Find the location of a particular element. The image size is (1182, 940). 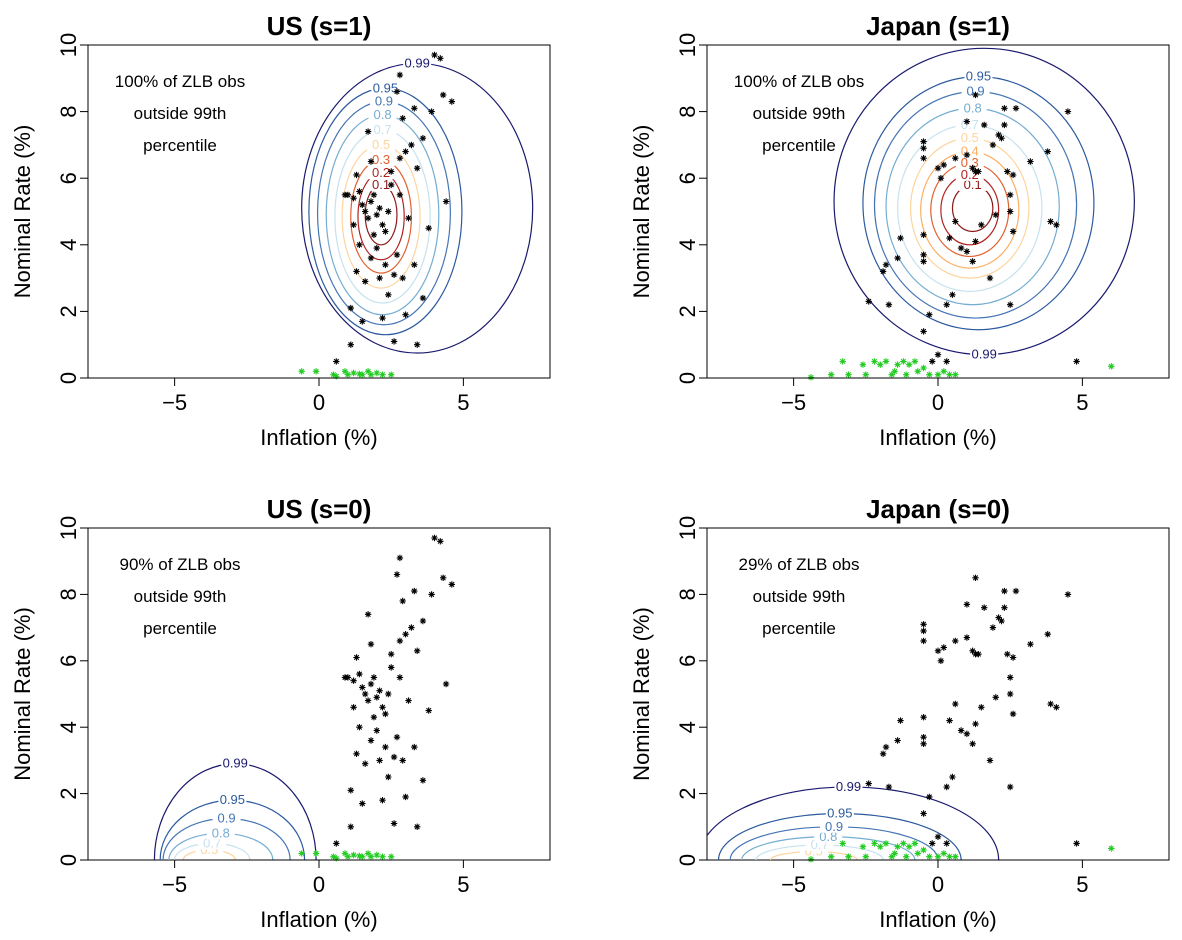

contour-label: 0.9 is located at coordinates (975, 91).